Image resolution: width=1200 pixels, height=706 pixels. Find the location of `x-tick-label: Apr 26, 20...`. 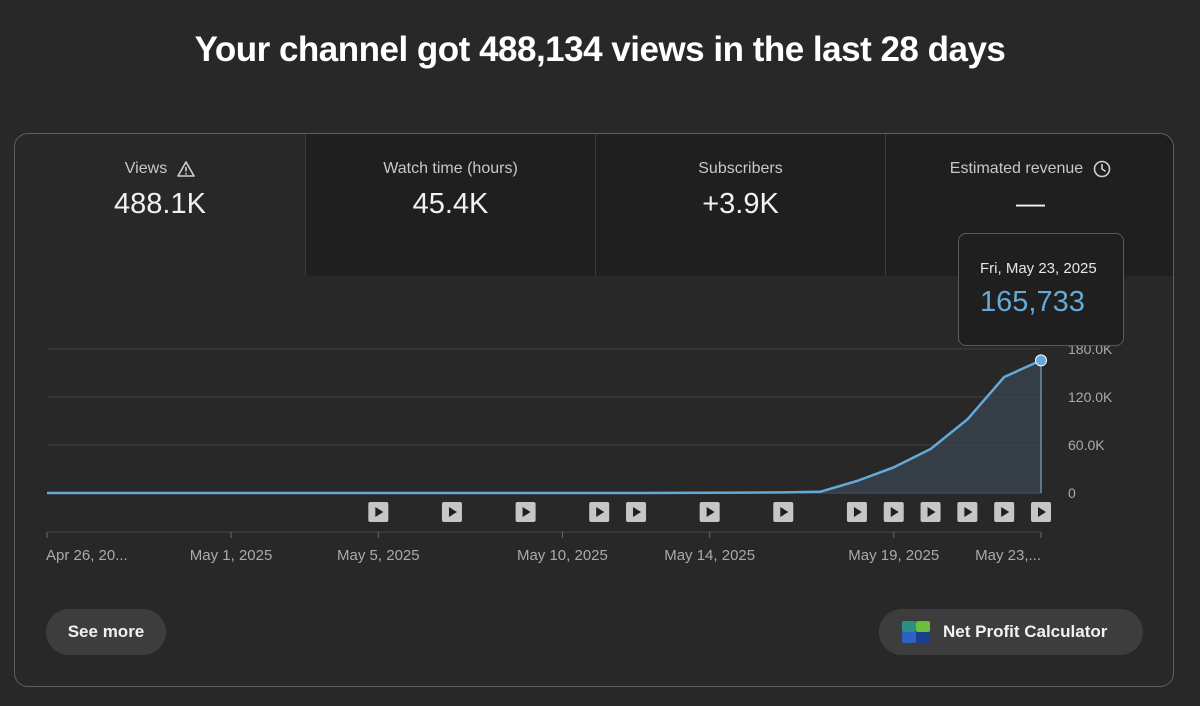

x-tick-label: Apr 26, 20... is located at coordinates (87, 555).